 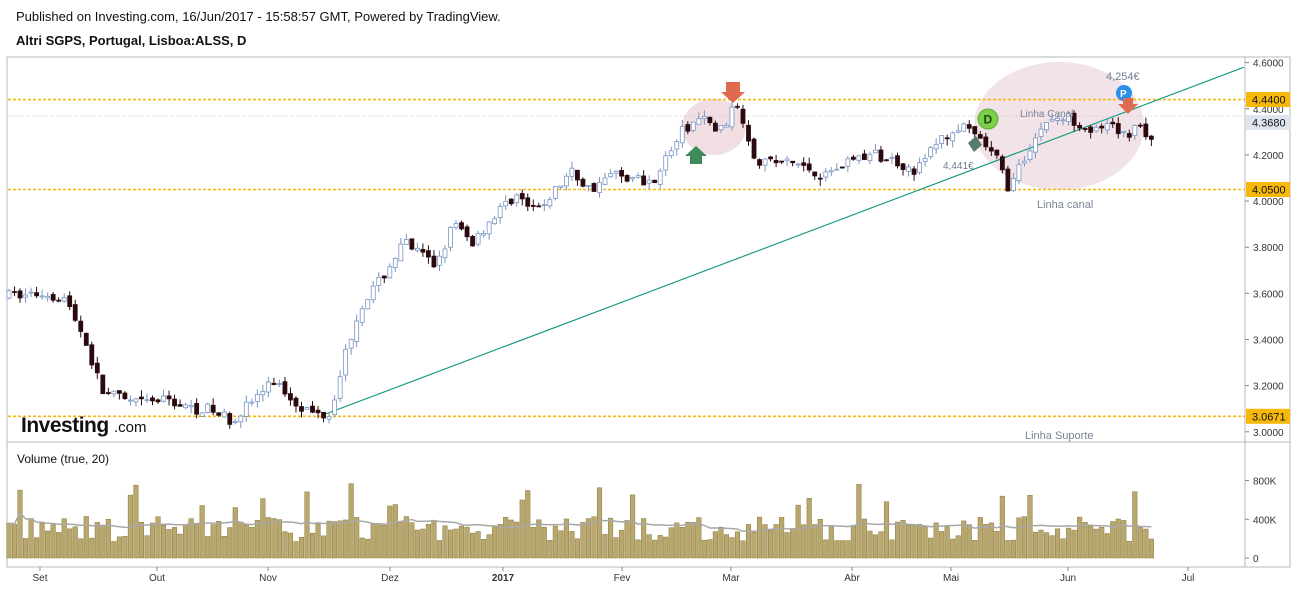 I want to click on p-badge-icon, so click(x=1124, y=93).